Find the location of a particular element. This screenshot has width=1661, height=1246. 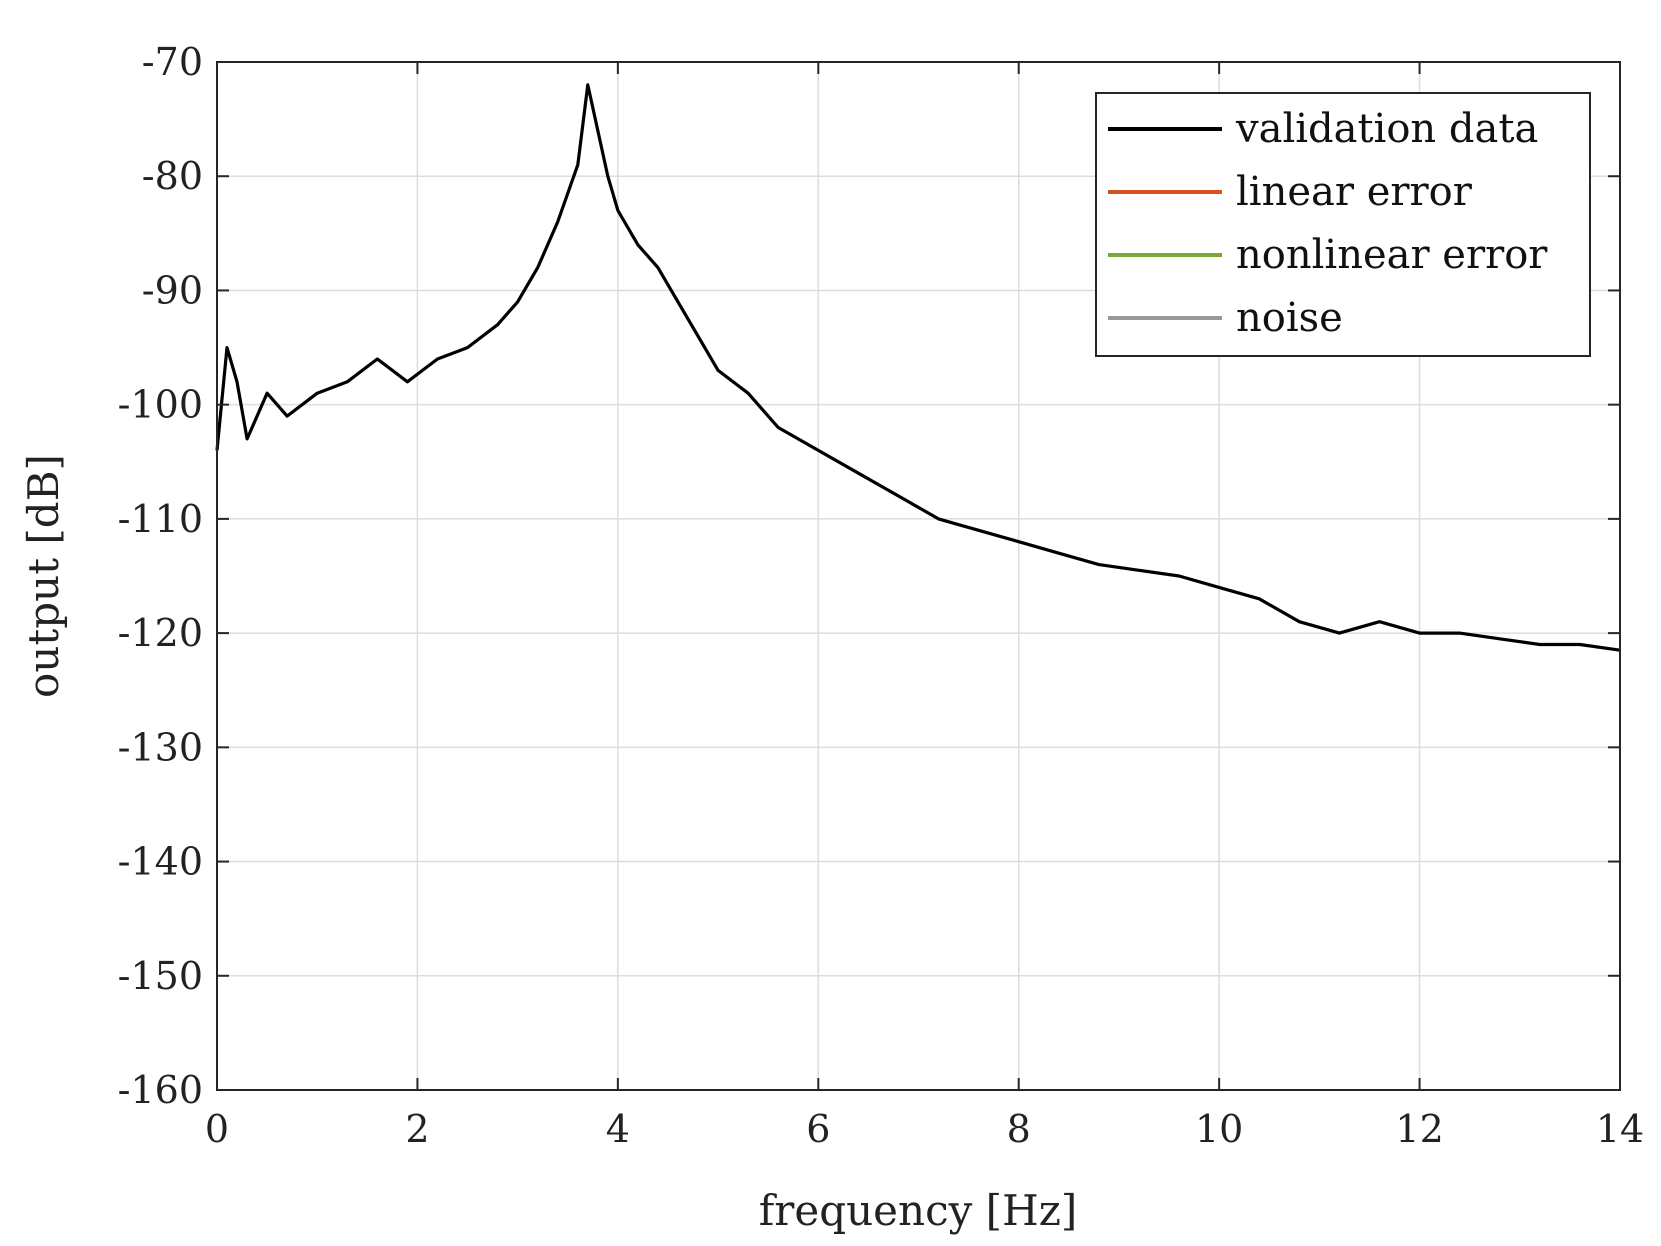

y-tick-label: -140 is located at coordinates (160, 862).